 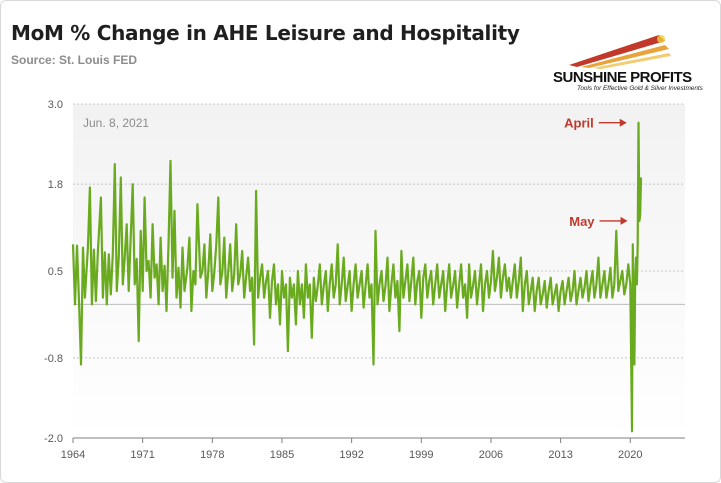 I want to click on x-axis: 1964 1971 1978 1985 1992 1999 2006 2013 2020, so click(x=352, y=449).